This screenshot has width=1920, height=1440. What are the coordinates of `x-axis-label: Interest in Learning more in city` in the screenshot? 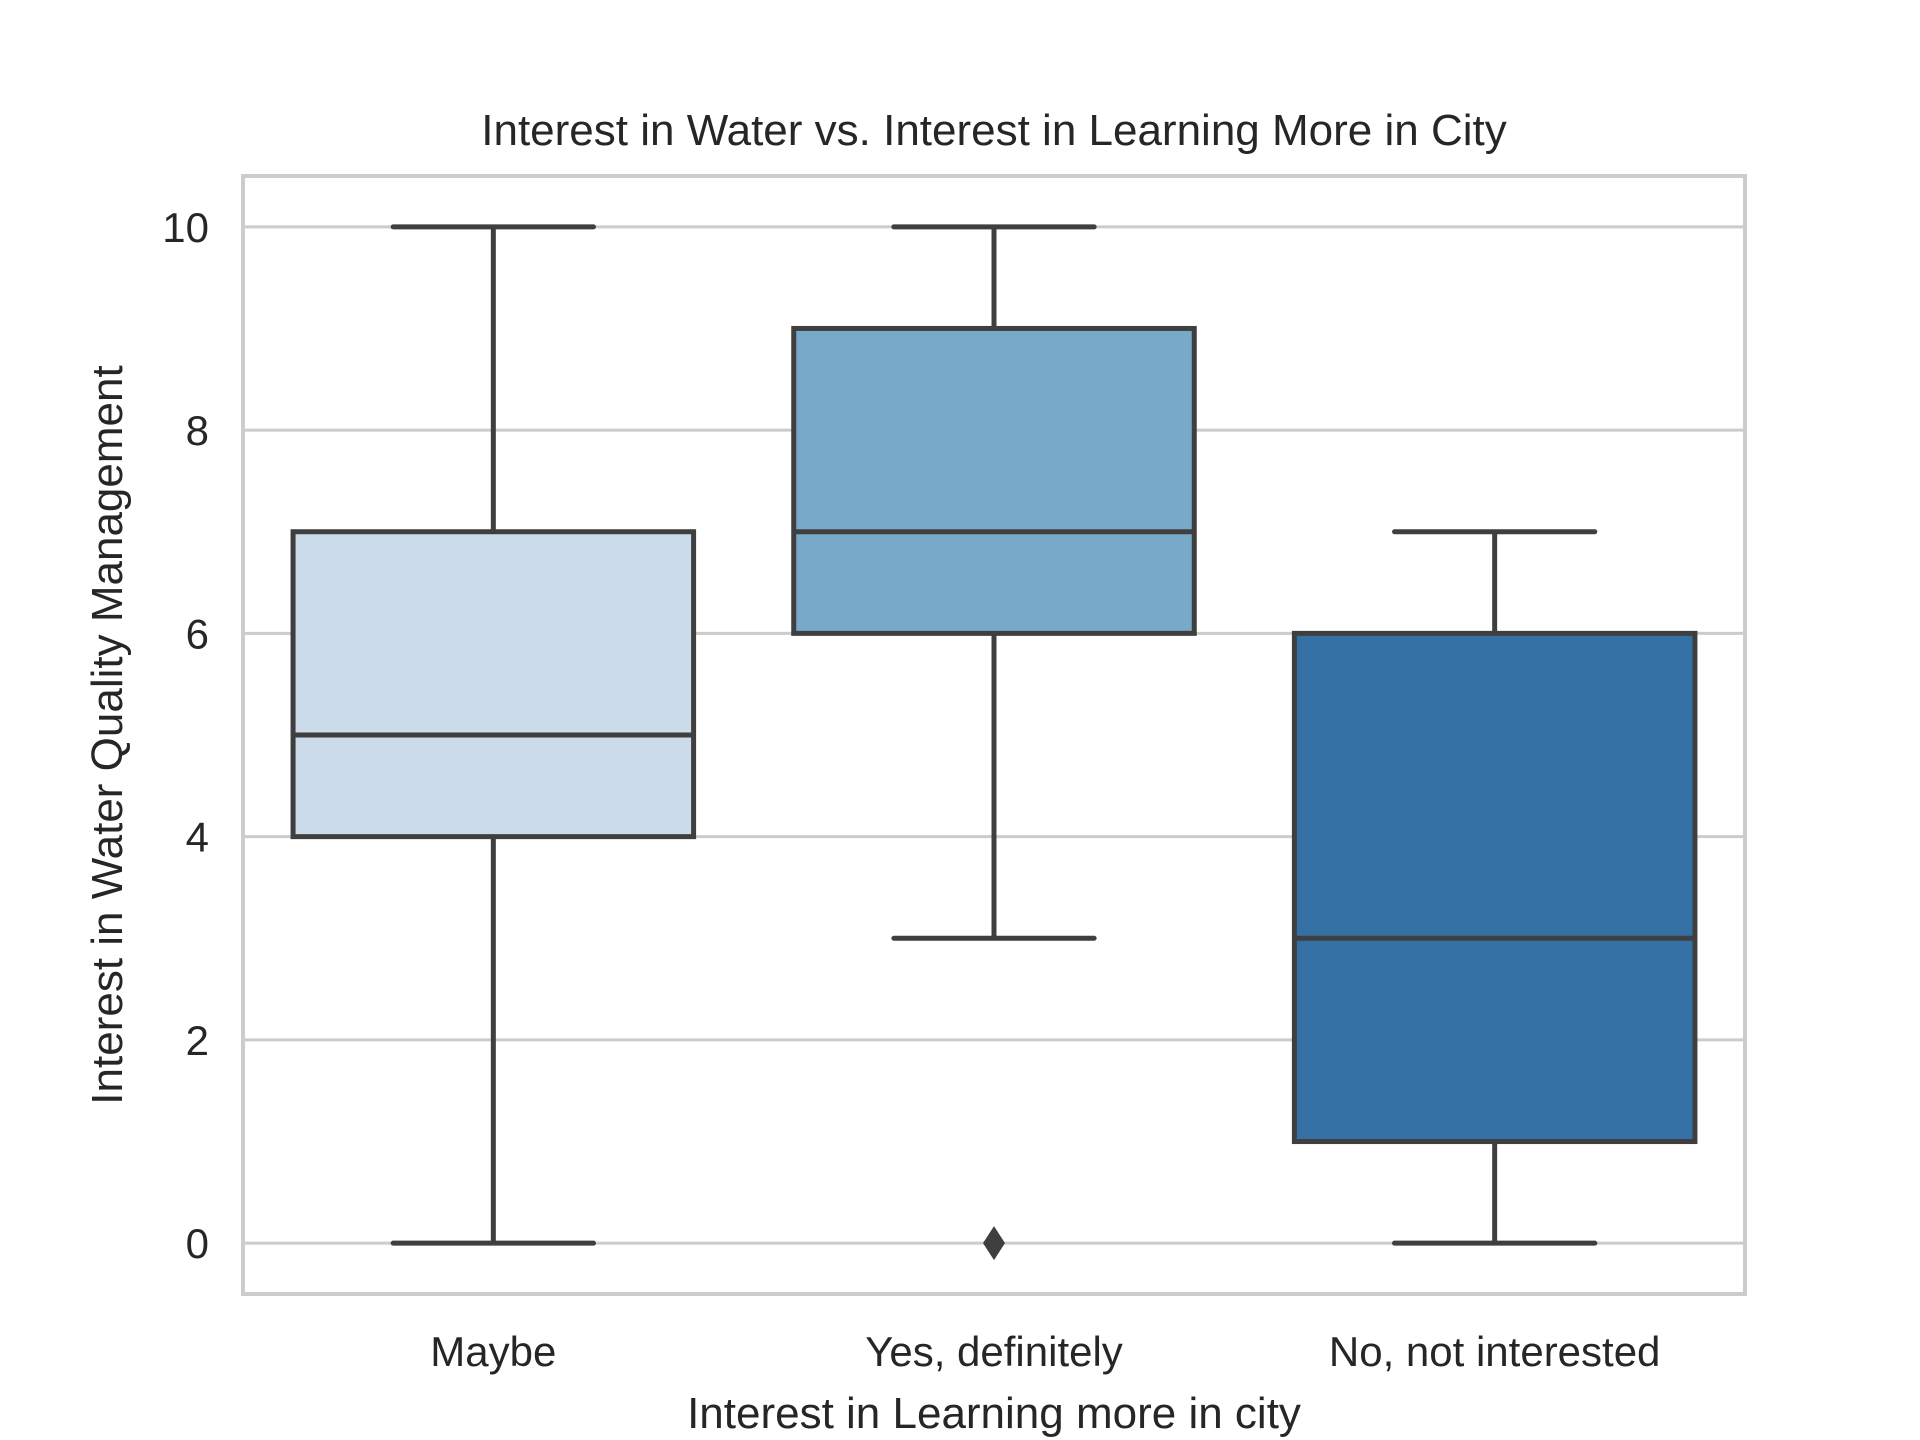 It's located at (994, 1413).